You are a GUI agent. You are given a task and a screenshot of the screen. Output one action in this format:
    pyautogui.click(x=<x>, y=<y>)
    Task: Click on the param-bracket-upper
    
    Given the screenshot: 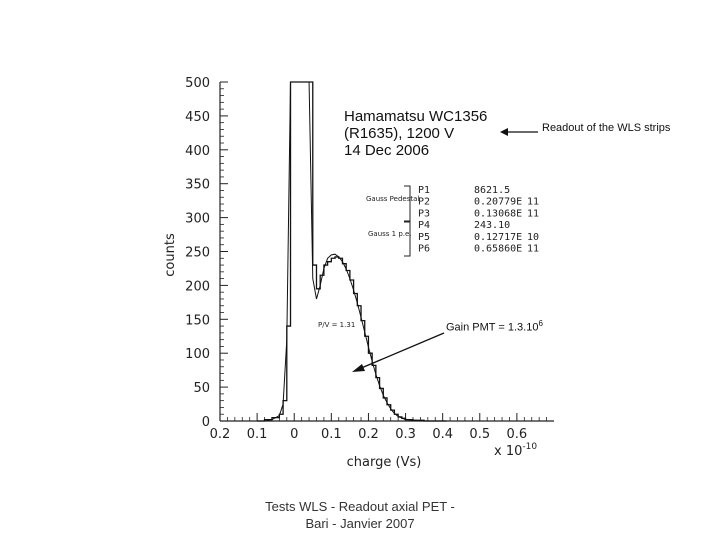 What is the action you would take?
    pyautogui.click(x=407, y=203)
    